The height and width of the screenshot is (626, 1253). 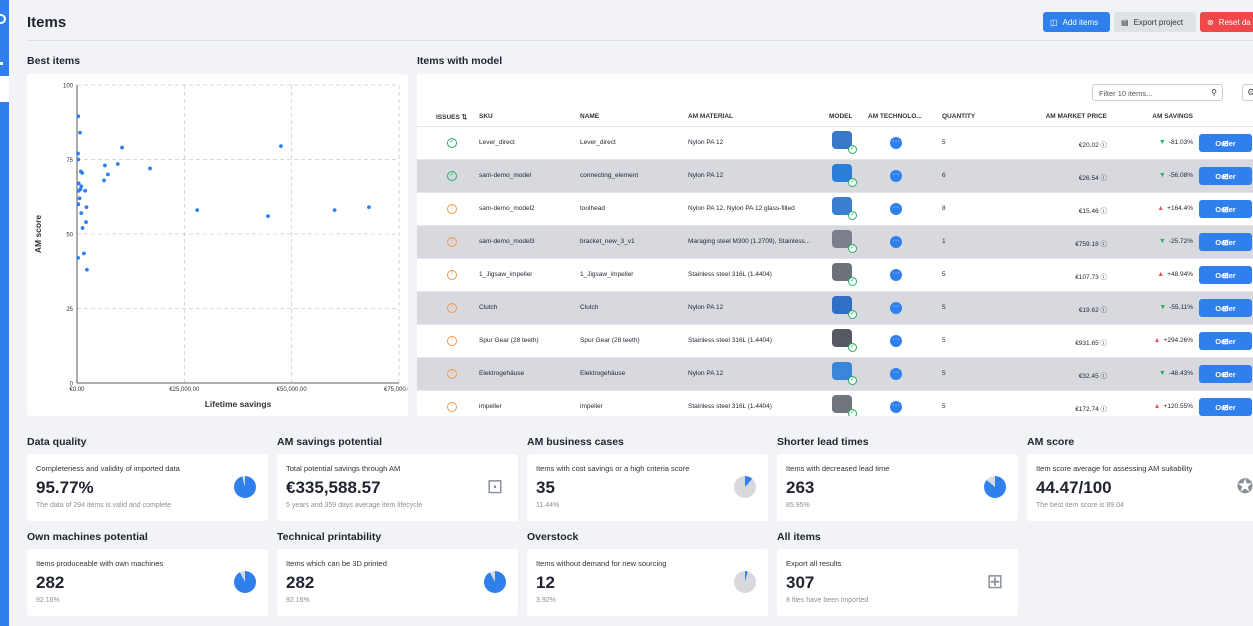 I want to click on logo-icon, so click(x=3, y=19).